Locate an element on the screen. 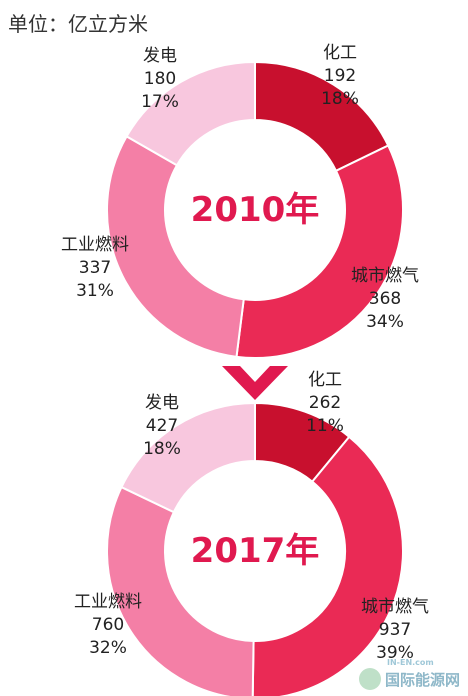  label-2017-power-percent: 18% is located at coordinates (162, 449).